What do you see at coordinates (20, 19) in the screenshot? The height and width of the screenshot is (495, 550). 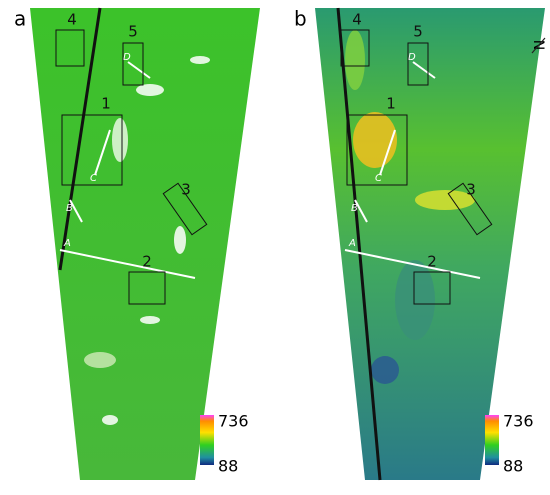 I see `panel-label: a` at bounding box center [20, 19].